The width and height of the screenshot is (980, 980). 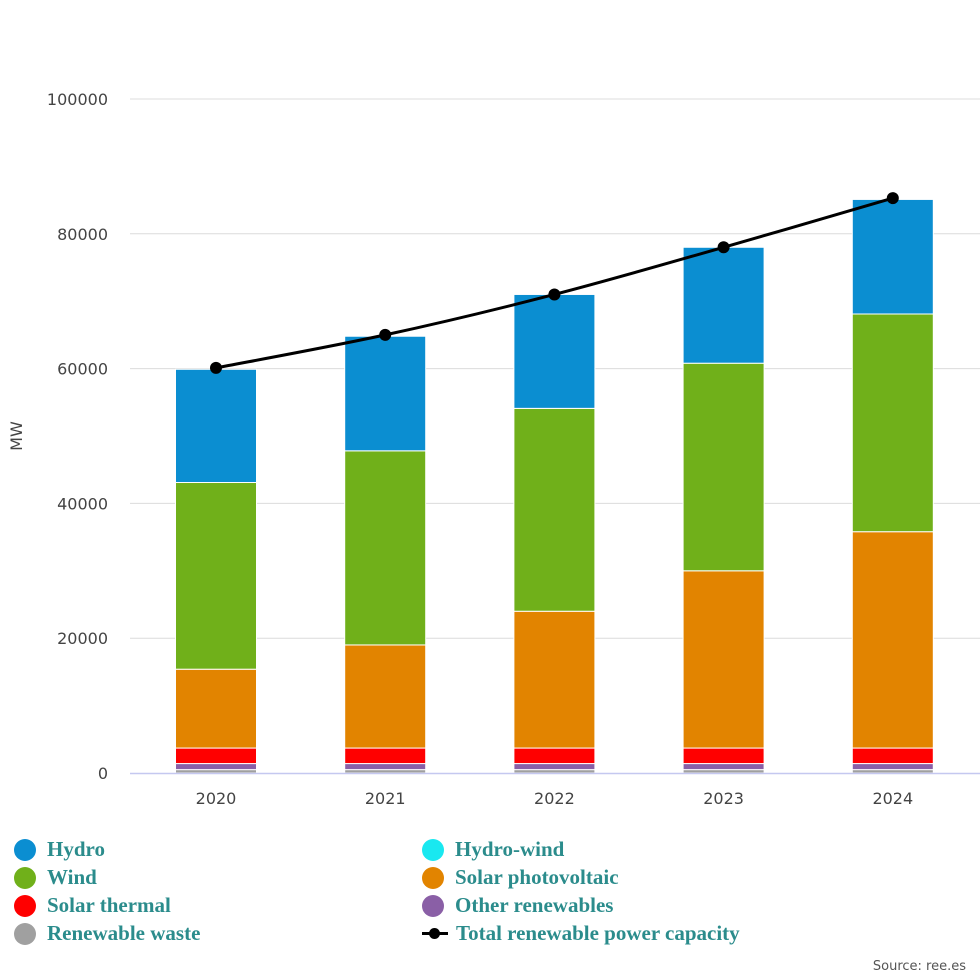 I want to click on y-tick-label: 20000, so click(x=82, y=638).